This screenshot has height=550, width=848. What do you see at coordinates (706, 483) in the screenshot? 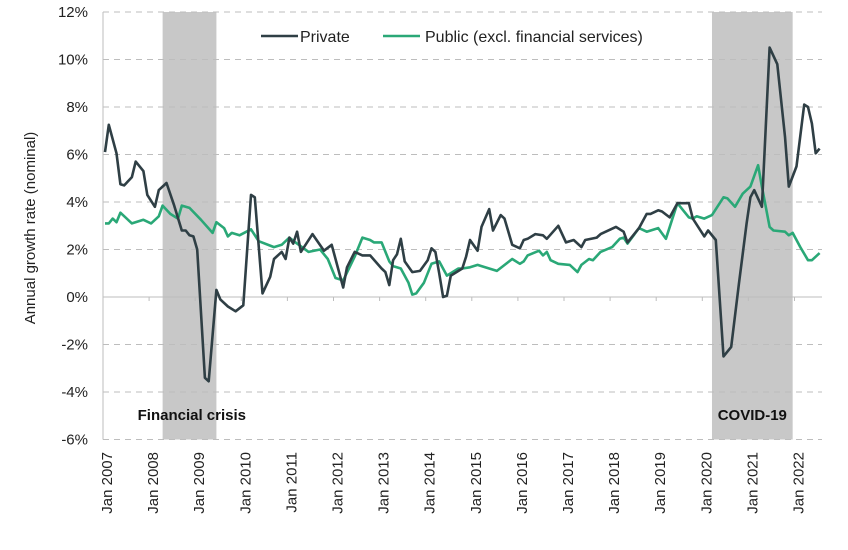
I see `x-tick-label: Jan 2020` at bounding box center [706, 483].